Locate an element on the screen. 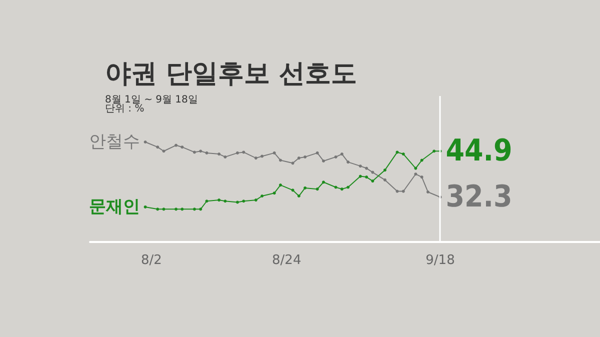  chart-title: 야권 단일후보 선호도 is located at coordinates (231, 74).